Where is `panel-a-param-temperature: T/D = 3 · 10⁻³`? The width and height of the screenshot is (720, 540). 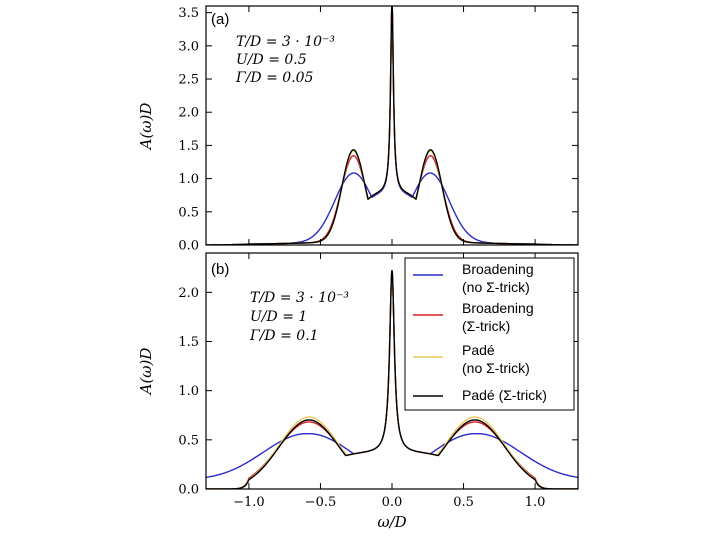
panel-a-param-temperature: T/D = 3 · 10⁻³ is located at coordinates (285, 42).